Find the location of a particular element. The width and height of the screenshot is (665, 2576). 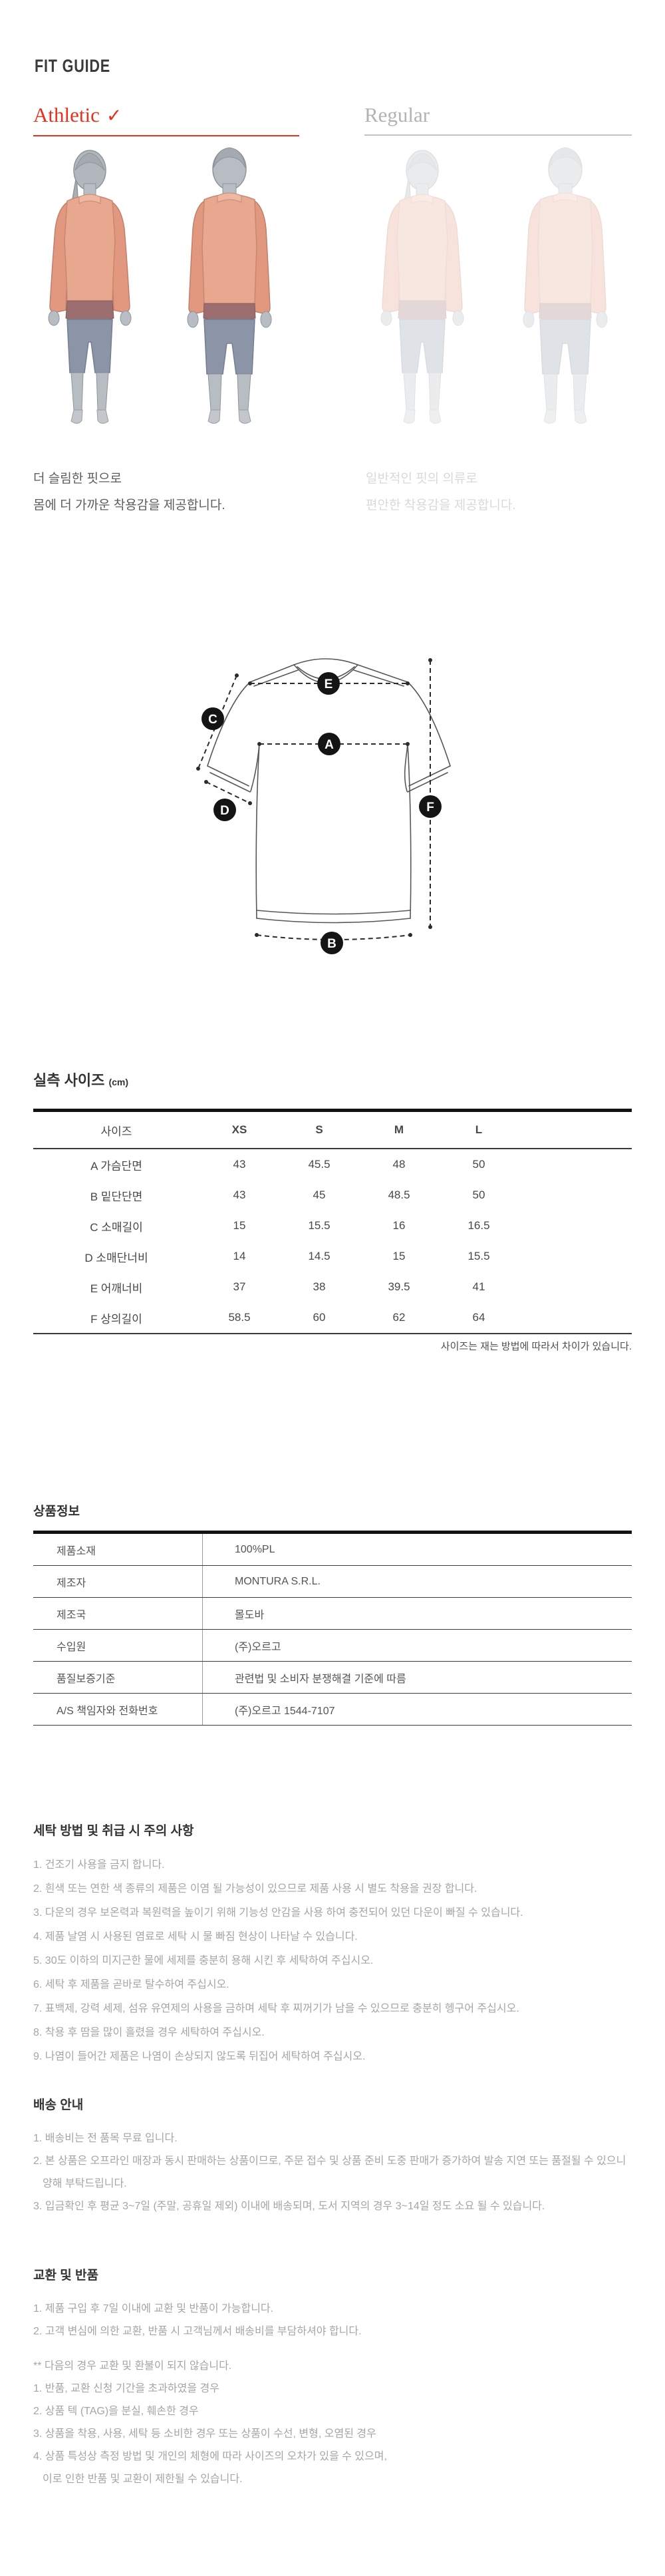

cell-xs: 15 is located at coordinates (239, 1225).